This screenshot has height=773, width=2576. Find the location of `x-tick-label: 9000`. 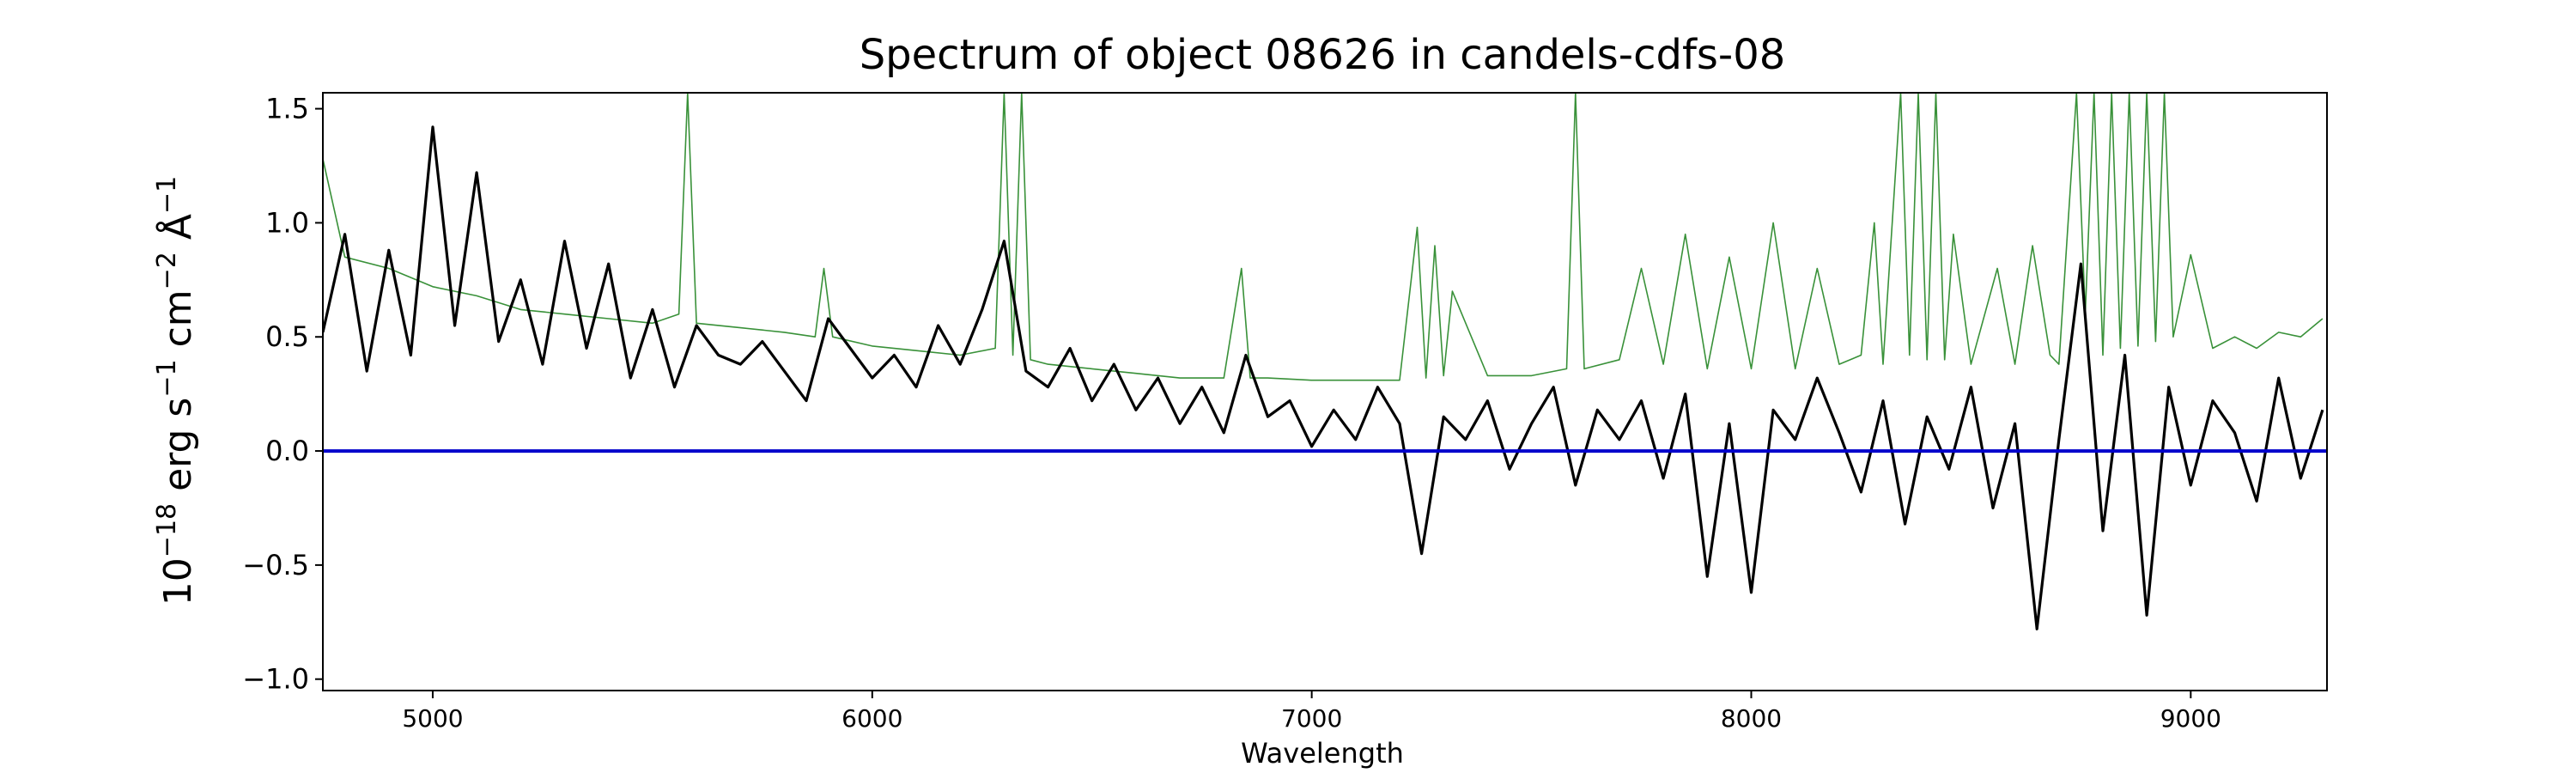

x-tick-label: 9000 is located at coordinates (2190, 718).